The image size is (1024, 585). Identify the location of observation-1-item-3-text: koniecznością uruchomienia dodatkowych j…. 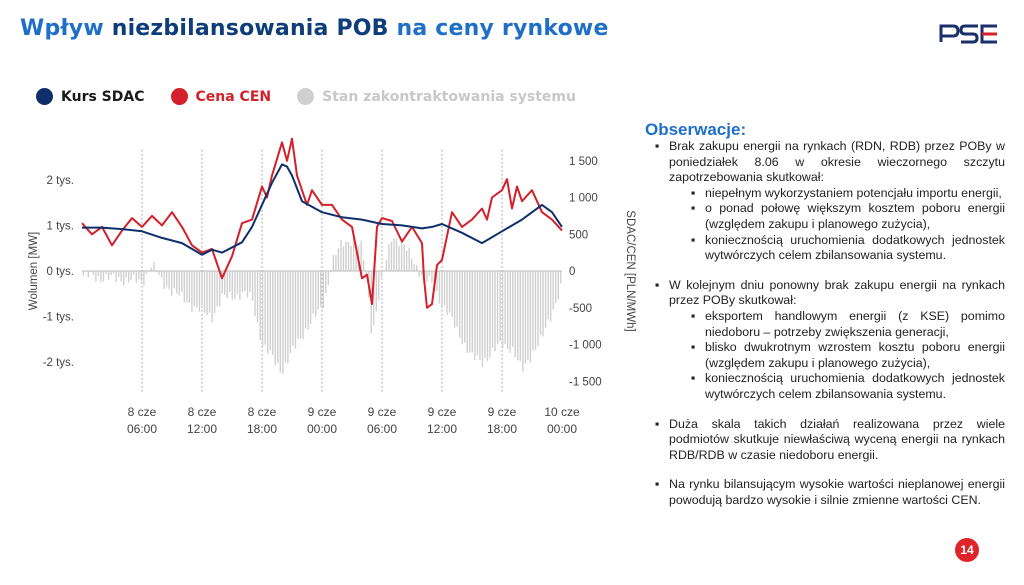
(855, 247).